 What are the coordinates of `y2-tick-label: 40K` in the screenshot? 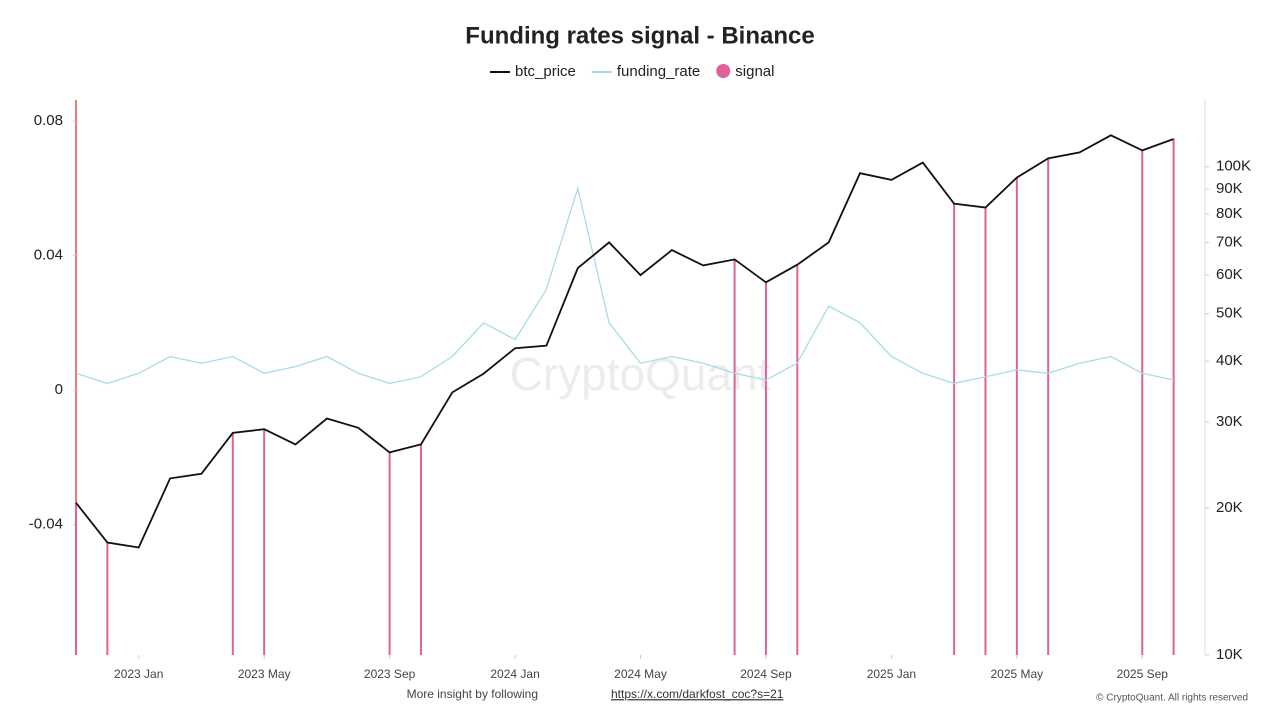 It's located at (1229, 360).